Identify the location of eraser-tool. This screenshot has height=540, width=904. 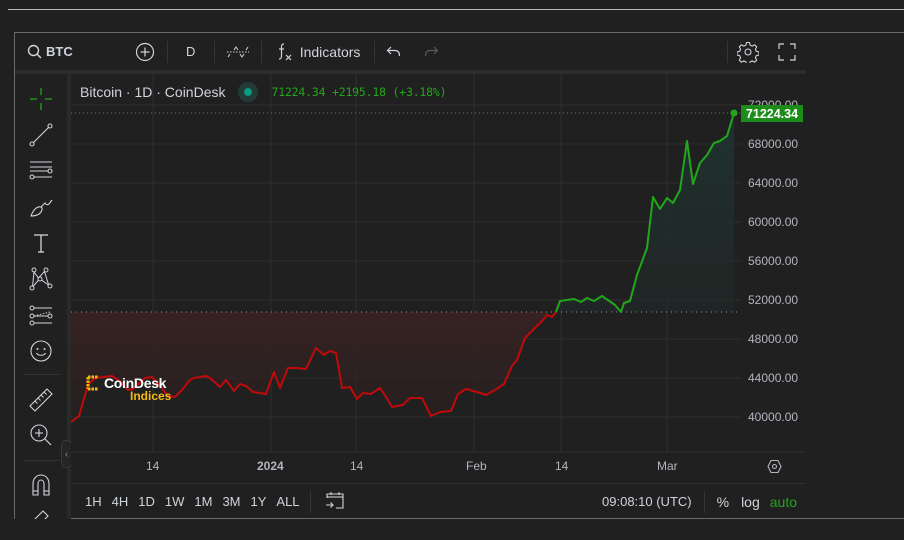
(41, 511).